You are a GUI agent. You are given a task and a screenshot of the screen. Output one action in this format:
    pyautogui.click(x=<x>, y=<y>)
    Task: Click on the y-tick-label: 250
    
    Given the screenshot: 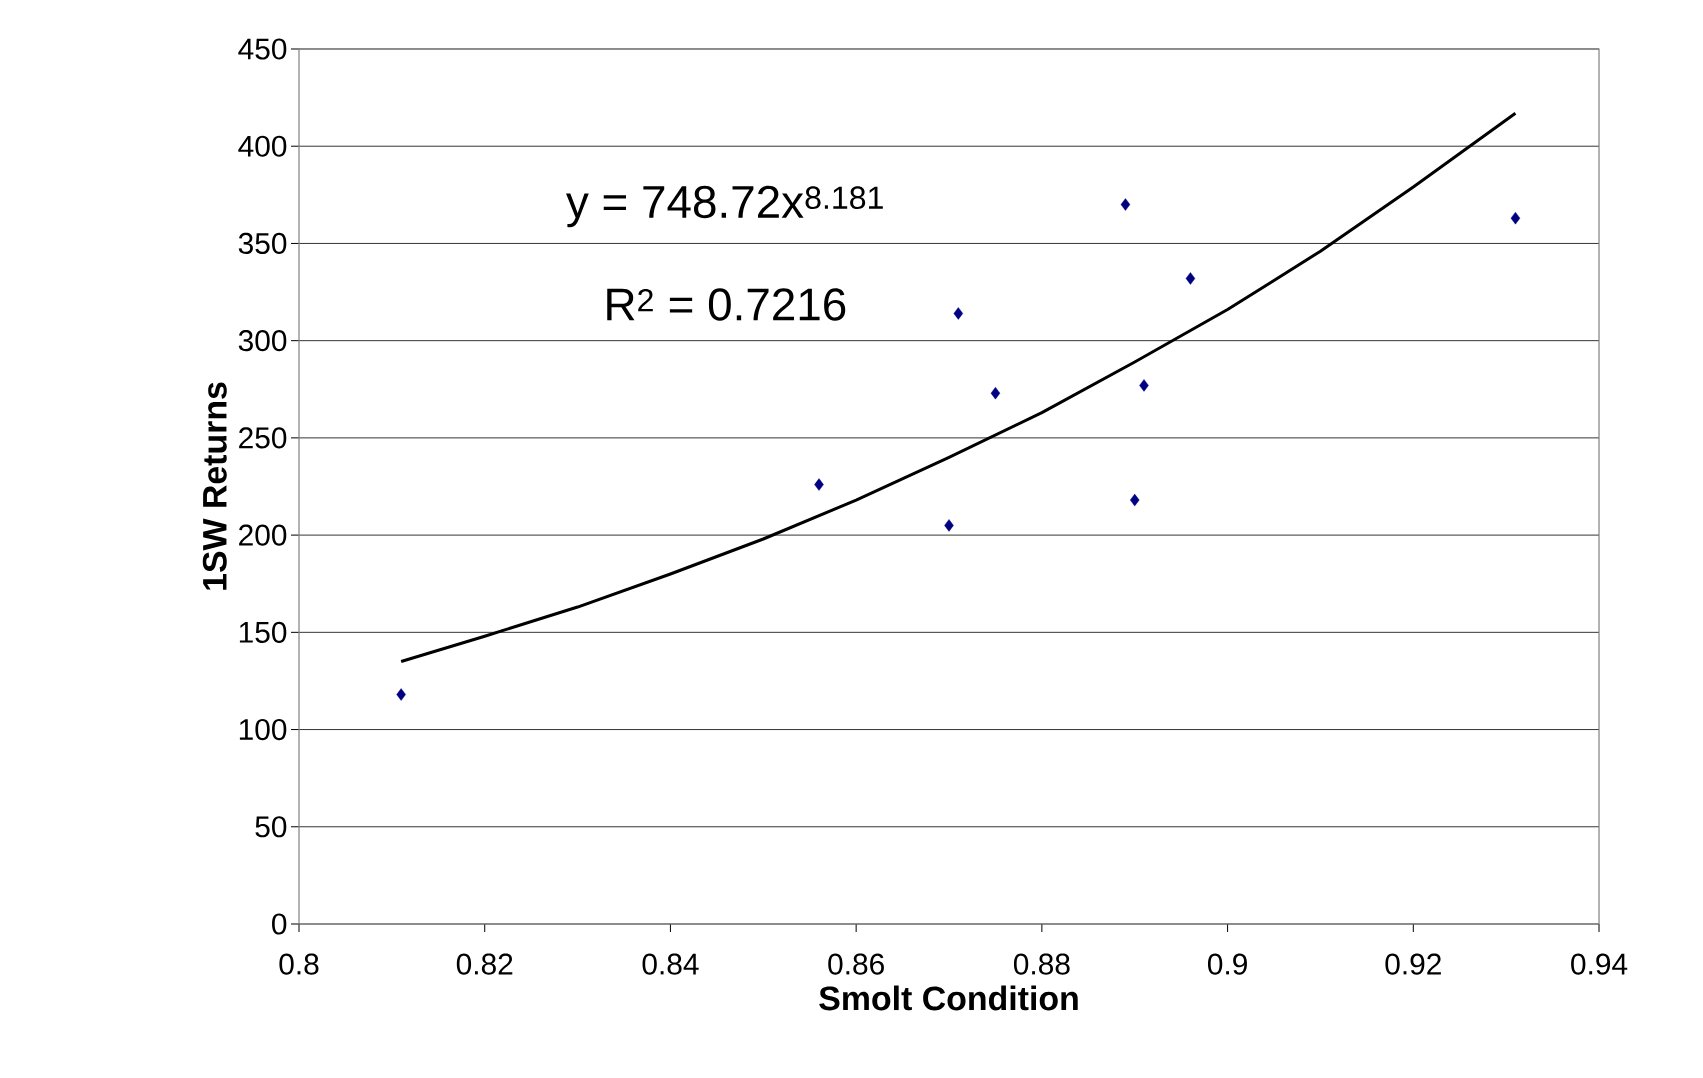 What is the action you would take?
    pyautogui.click(x=263, y=438)
    